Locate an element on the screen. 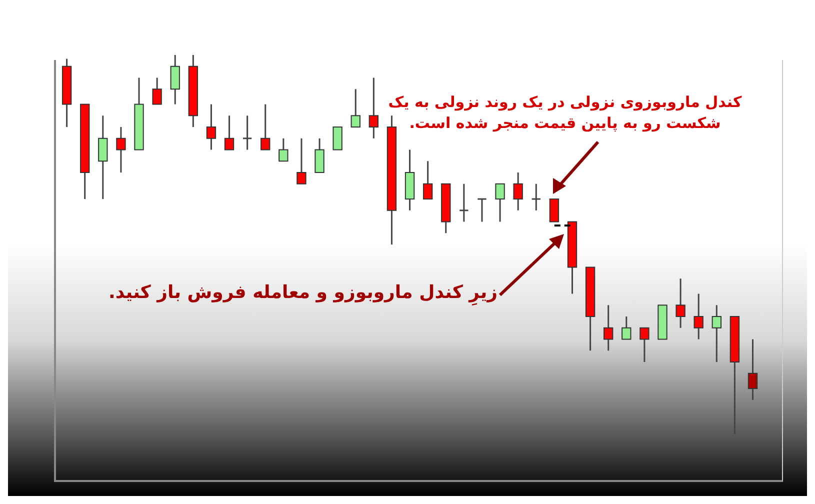  annotation: زیرِ کندل ماروبوزو و معامله فروش باز کنید. is located at coordinates (303, 292).